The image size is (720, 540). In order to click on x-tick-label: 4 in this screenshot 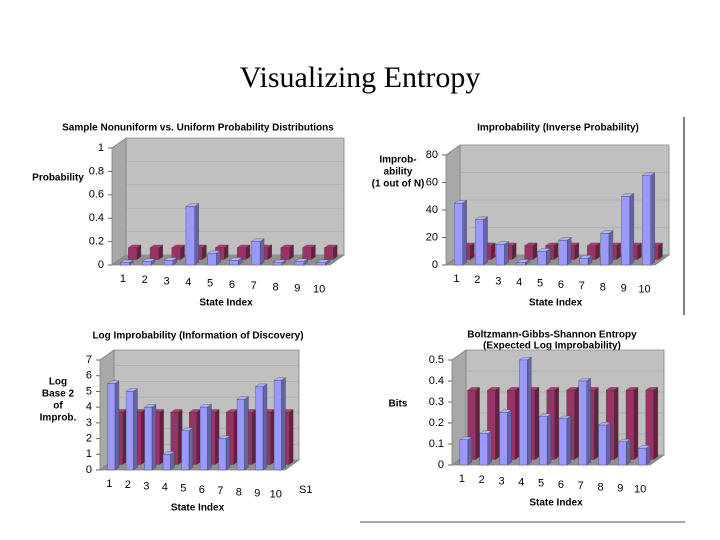, I will do `click(165, 488)`.